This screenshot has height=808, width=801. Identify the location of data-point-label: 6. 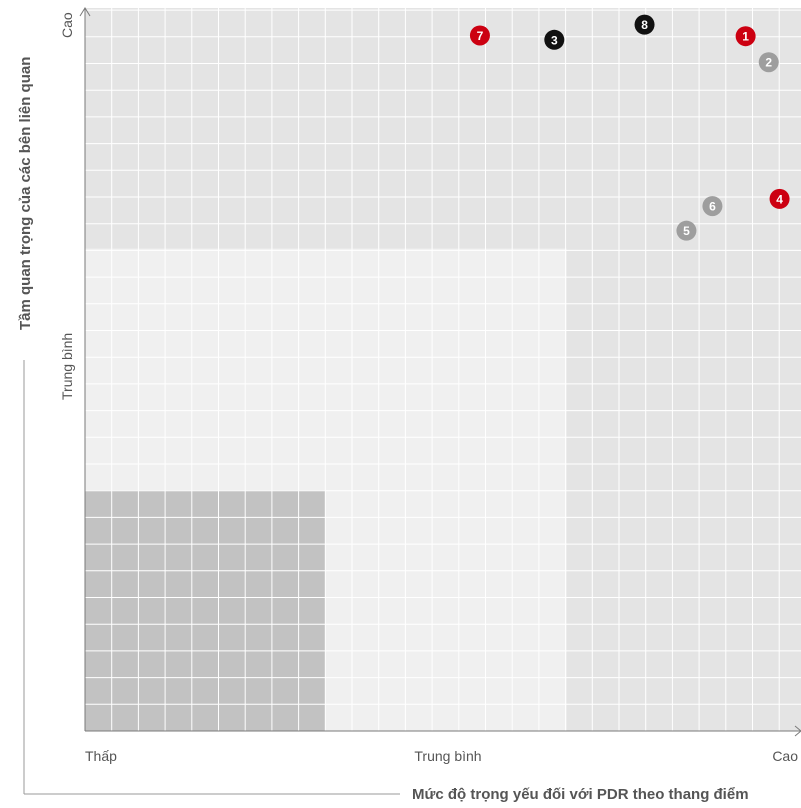
(712, 207).